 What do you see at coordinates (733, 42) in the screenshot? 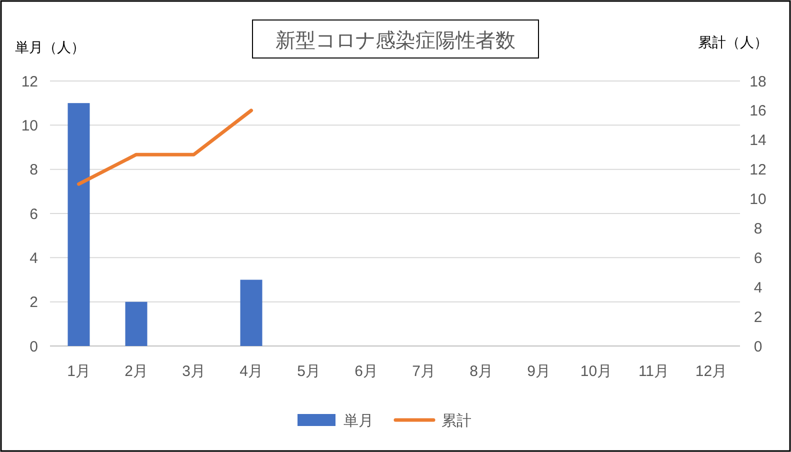
I see `y2-axis-title: 累計（人）` at bounding box center [733, 42].